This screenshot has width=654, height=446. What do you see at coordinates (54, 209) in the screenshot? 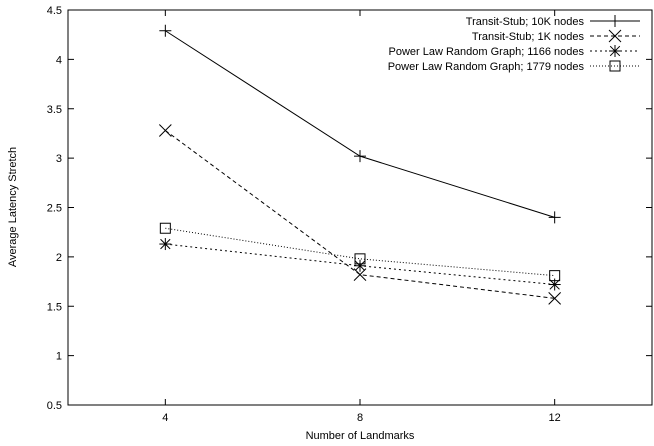
I see `y-tick-label: 2.5` at bounding box center [54, 209].